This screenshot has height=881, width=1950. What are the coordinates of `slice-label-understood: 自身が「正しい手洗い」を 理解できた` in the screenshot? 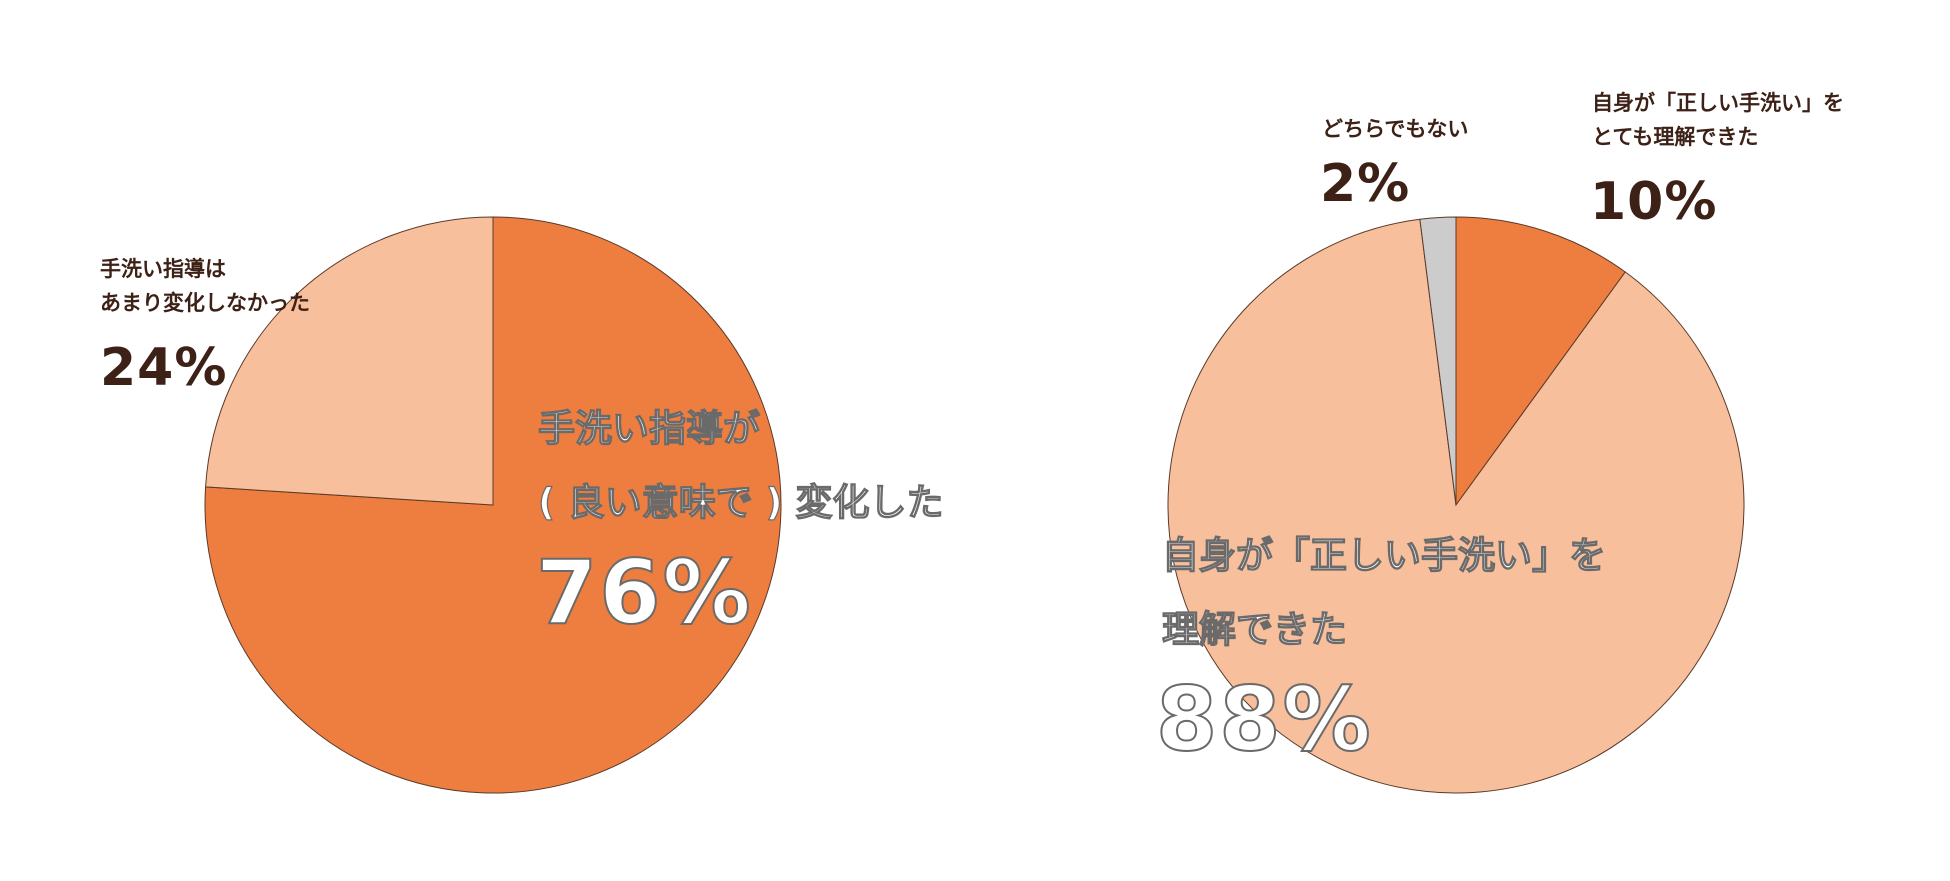 It's located at (1383, 593).